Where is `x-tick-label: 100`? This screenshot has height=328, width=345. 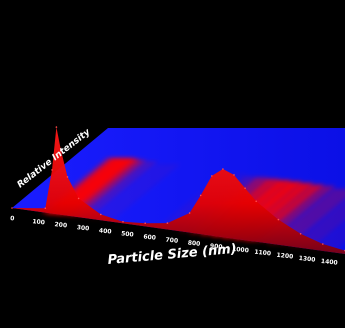
x-tick-label: 100 is located at coordinates (38, 222).